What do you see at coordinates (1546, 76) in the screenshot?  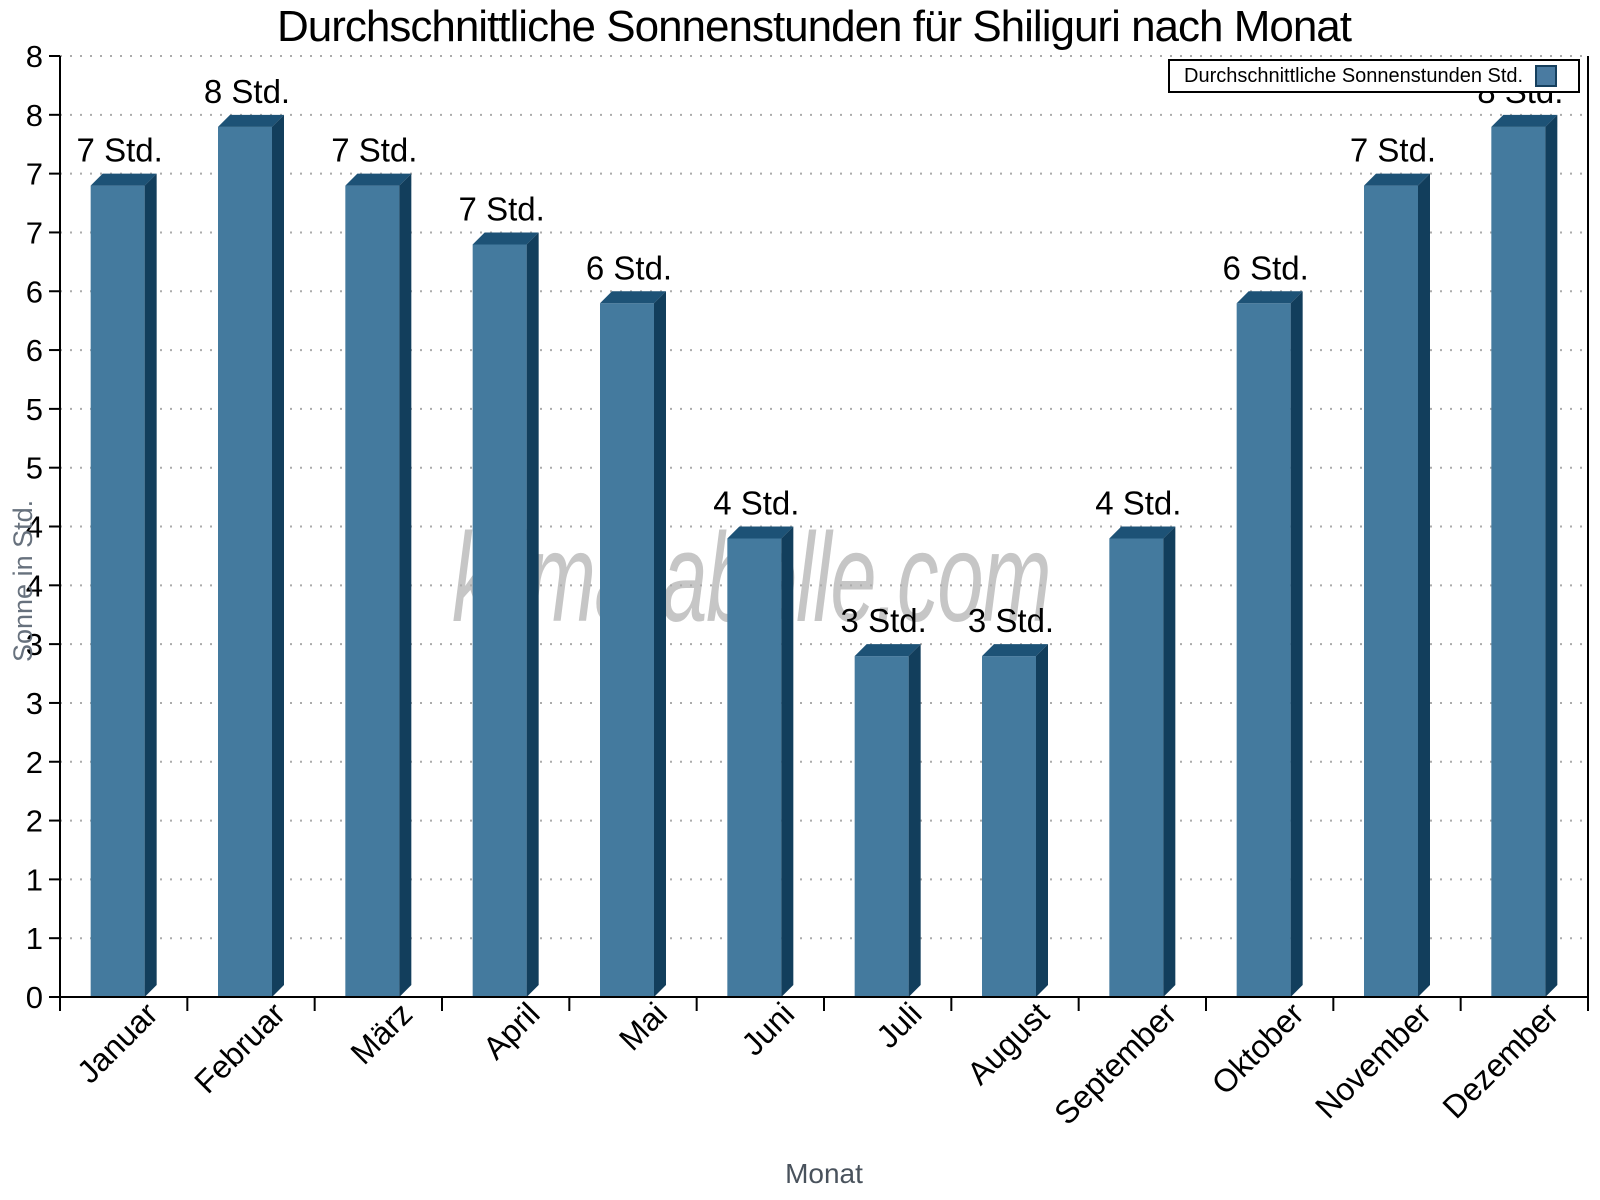 I see `legend-swatch-icon` at bounding box center [1546, 76].